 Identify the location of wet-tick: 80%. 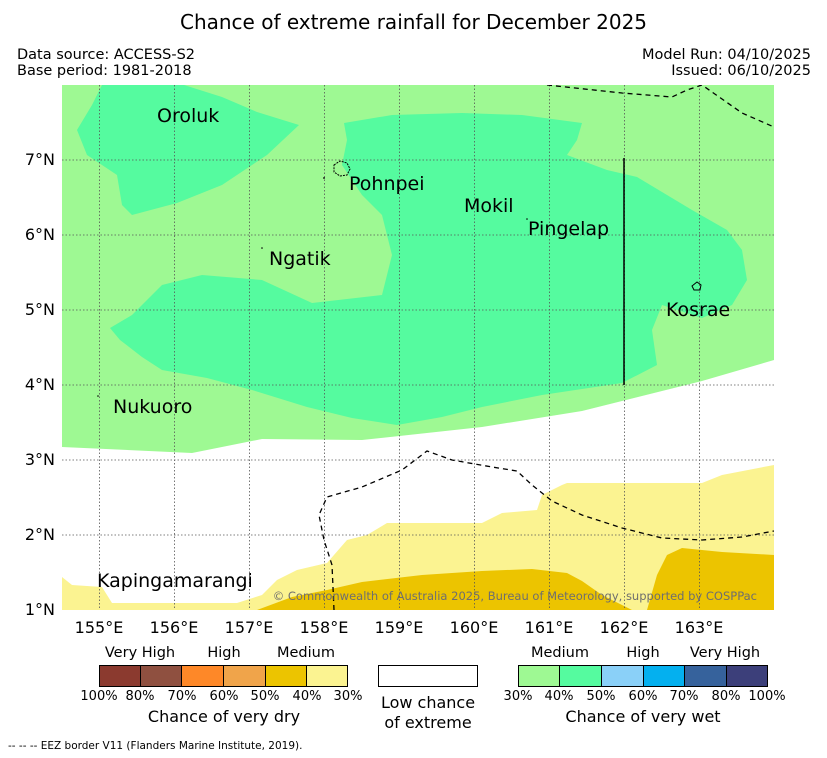
(726, 696).